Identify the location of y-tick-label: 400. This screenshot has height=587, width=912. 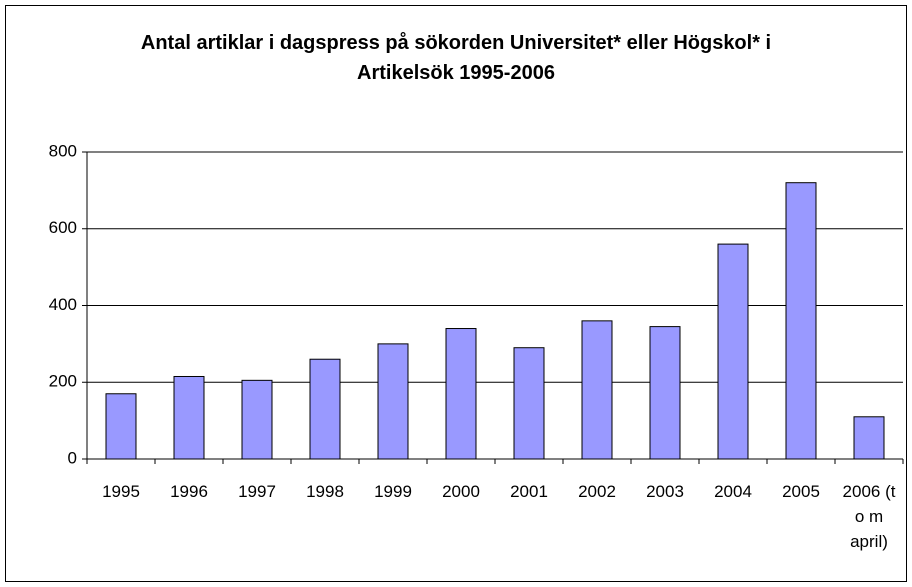
(63, 304).